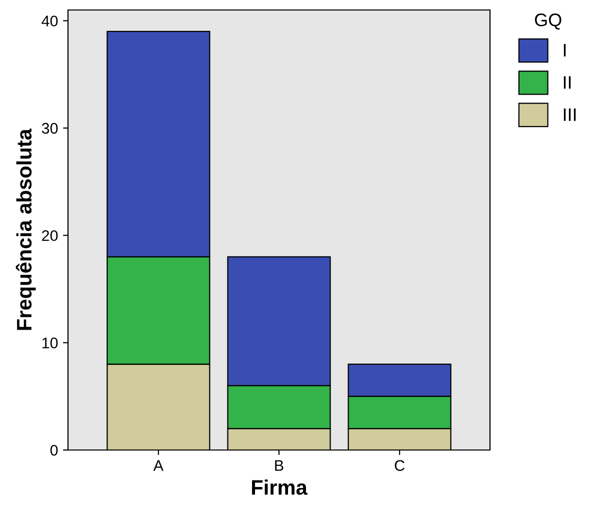 The height and width of the screenshot is (512, 593). Describe the element at coordinates (50, 128) in the screenshot. I see `y-tick-label: 30` at that location.